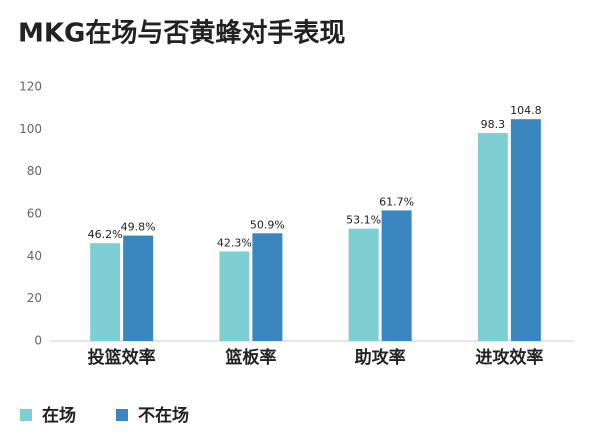 The height and width of the screenshot is (432, 600). I want to click on x-tick-label: 助攻率, so click(380, 357).